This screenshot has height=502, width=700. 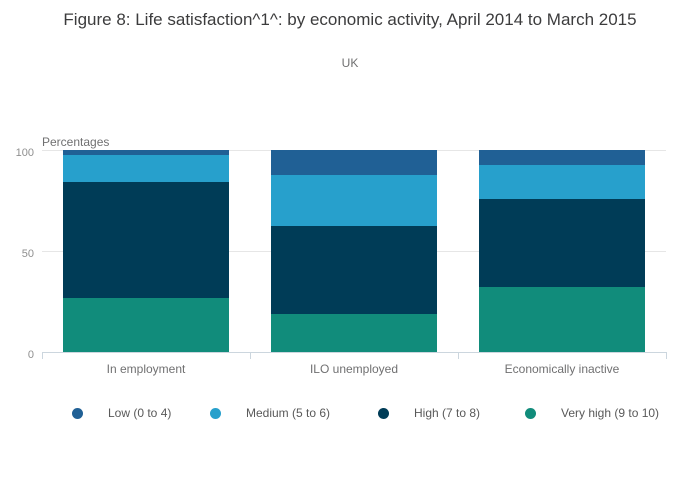 What do you see at coordinates (146, 169) in the screenshot?
I see `bar-segment-medium-5-to-6-in-employment` at bounding box center [146, 169].